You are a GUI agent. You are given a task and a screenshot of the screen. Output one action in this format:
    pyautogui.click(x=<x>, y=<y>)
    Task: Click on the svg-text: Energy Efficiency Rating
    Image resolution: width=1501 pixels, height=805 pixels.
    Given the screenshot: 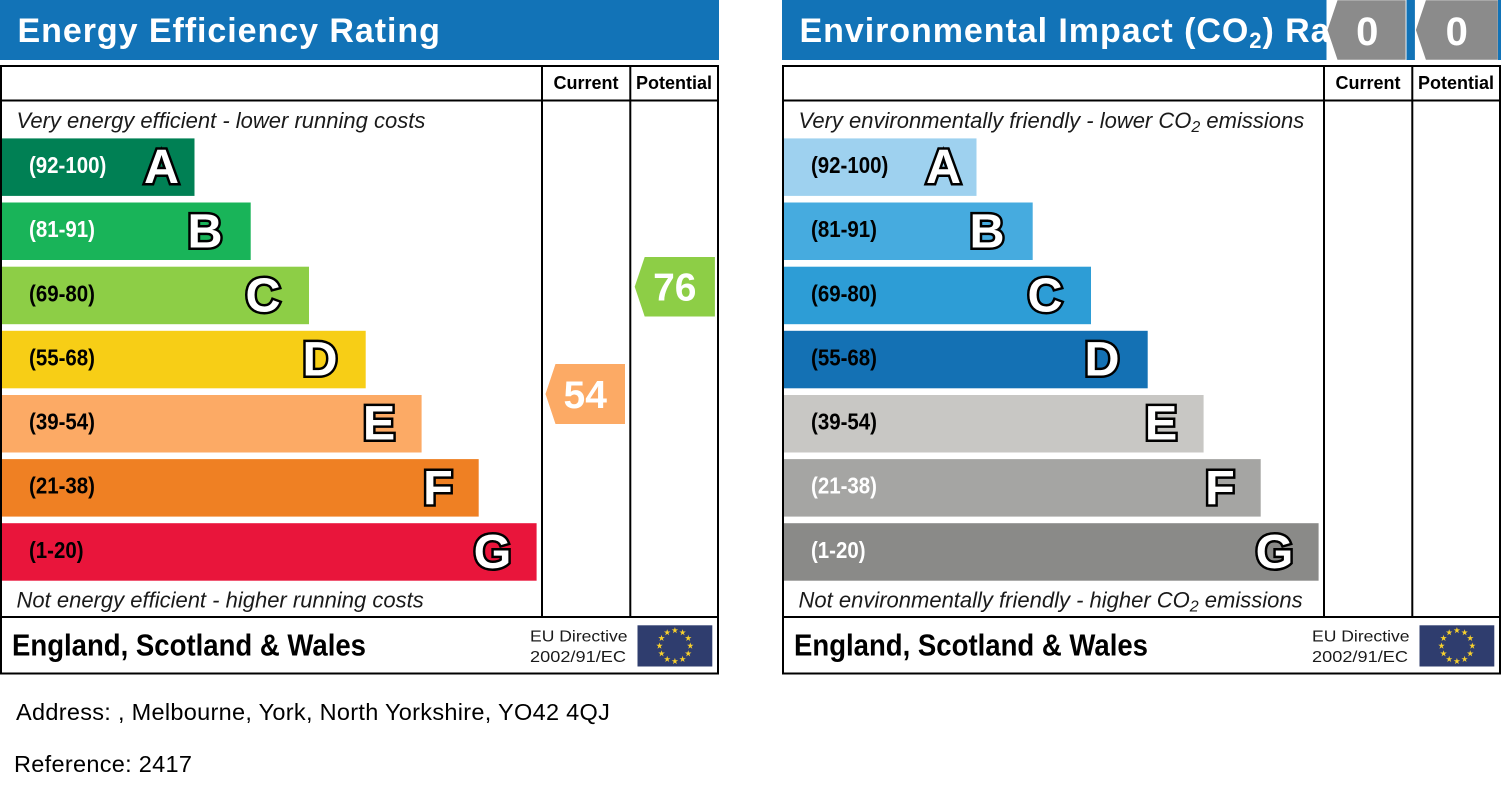 What is the action you would take?
    pyautogui.click(x=229, y=31)
    